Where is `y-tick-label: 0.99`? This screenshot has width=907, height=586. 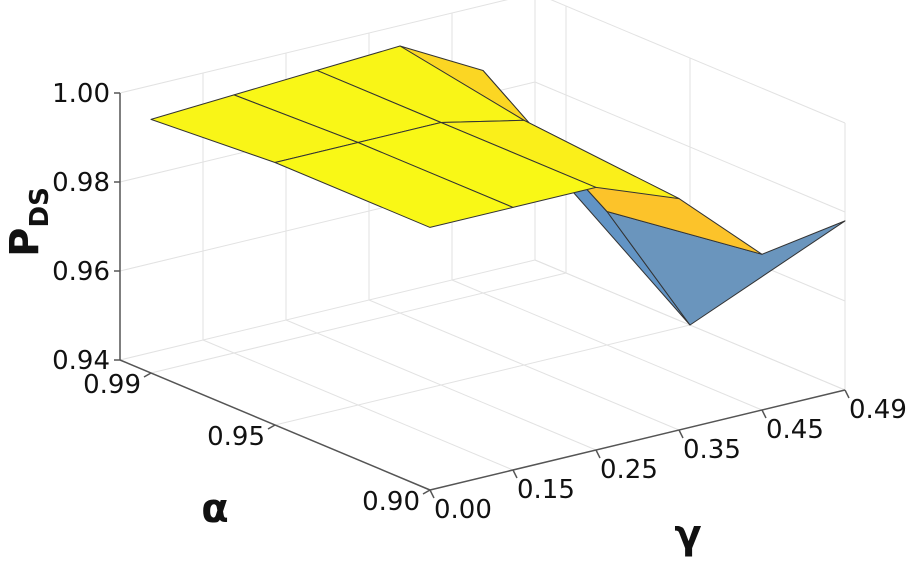
y-tick-label: 0.99 is located at coordinates (112, 385).